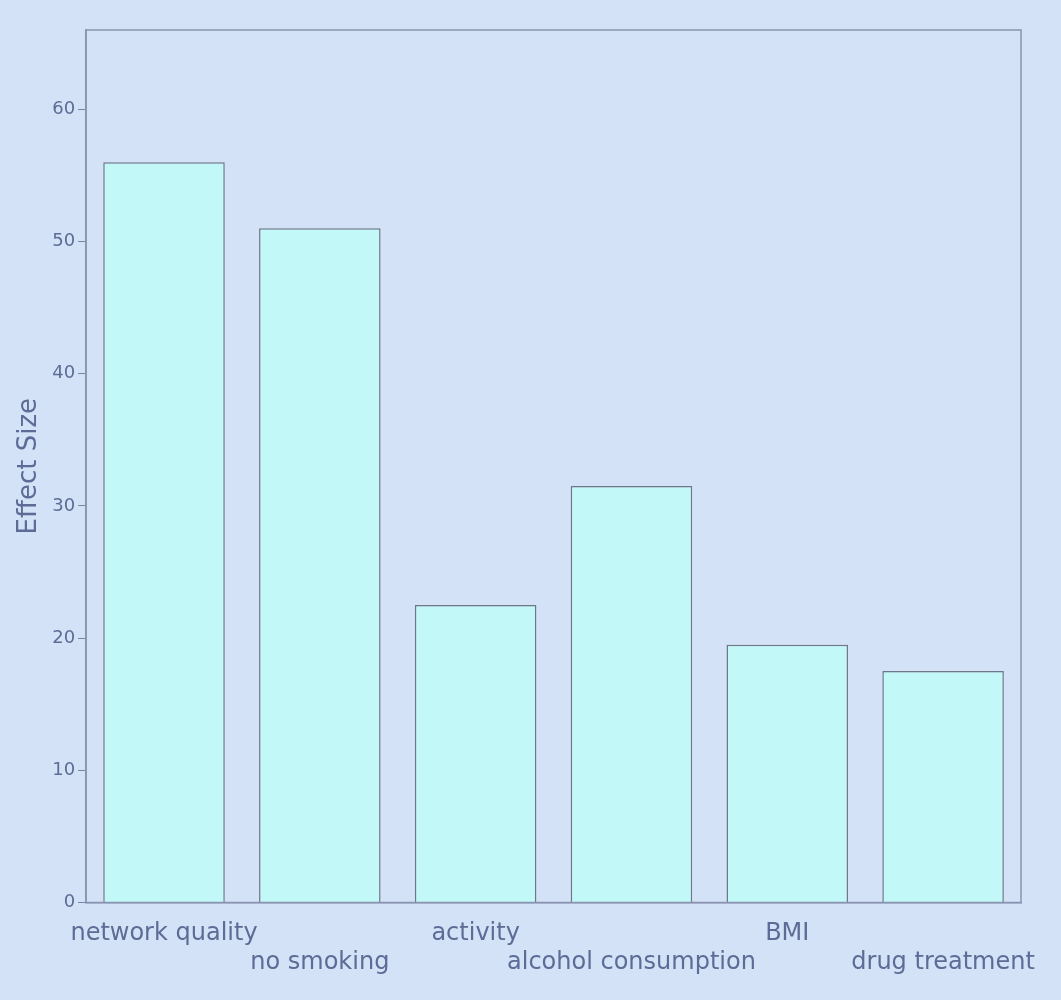  I want to click on y-tick-label: 60, so click(64, 107).